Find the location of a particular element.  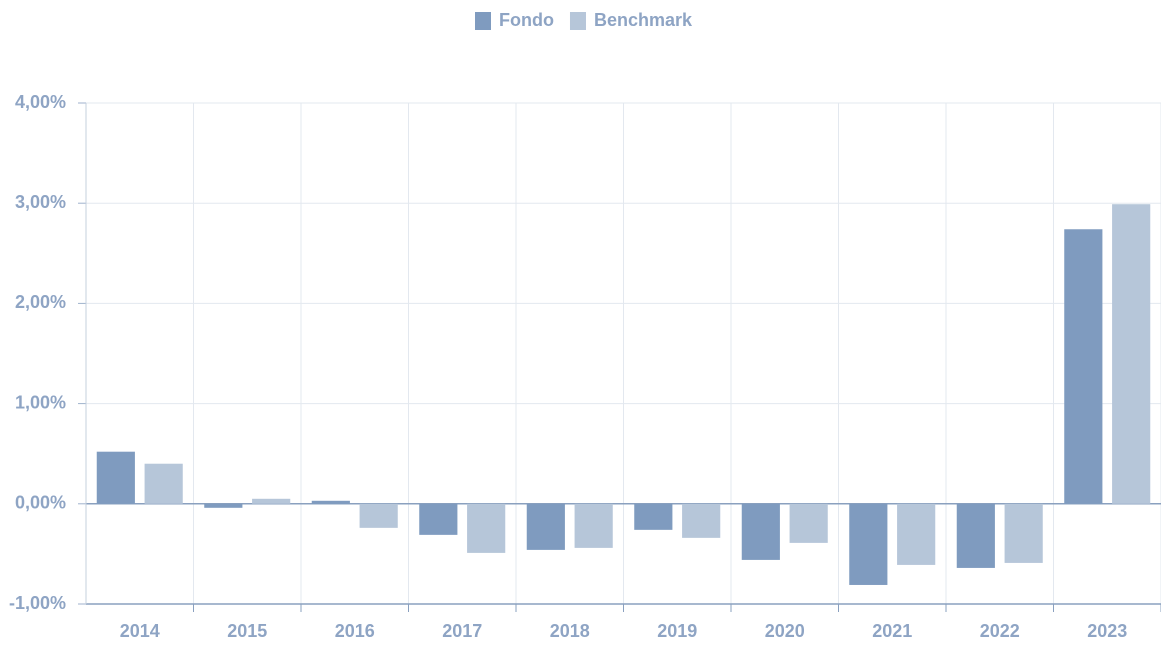

x-tick-label: 2016 is located at coordinates (355, 631).